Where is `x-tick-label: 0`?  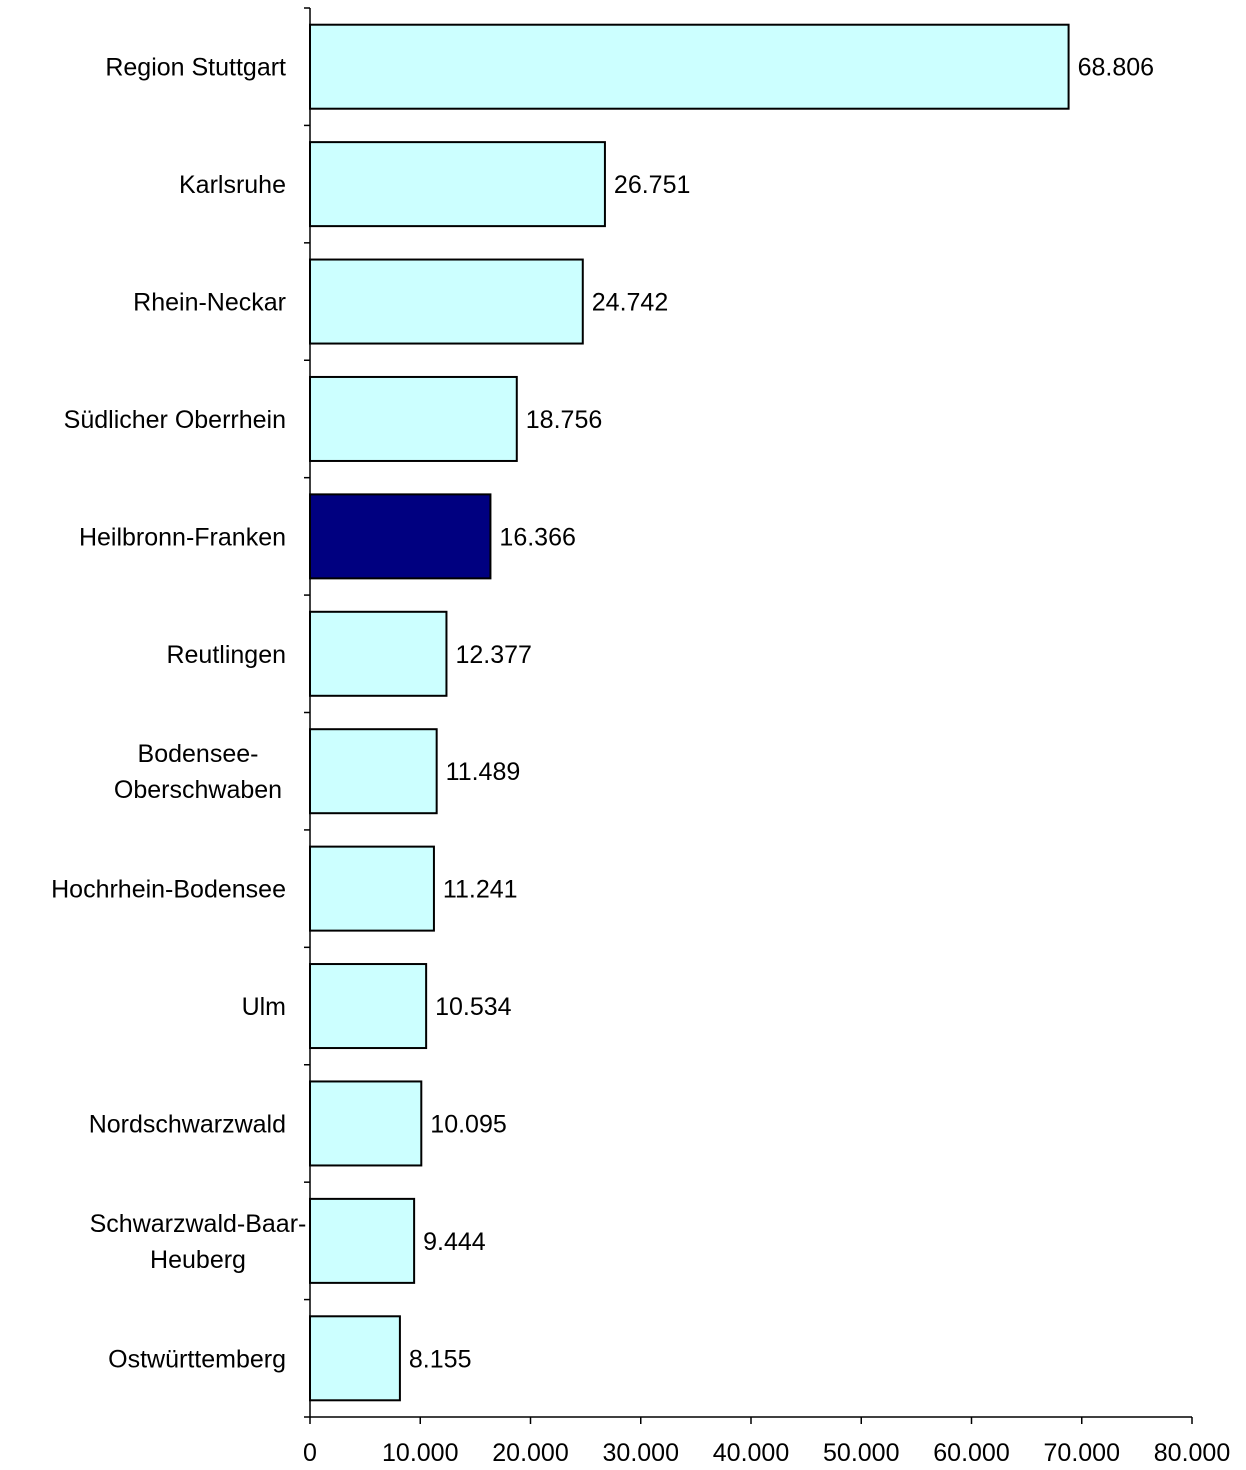
x-tick-label: 0 is located at coordinates (310, 1453).